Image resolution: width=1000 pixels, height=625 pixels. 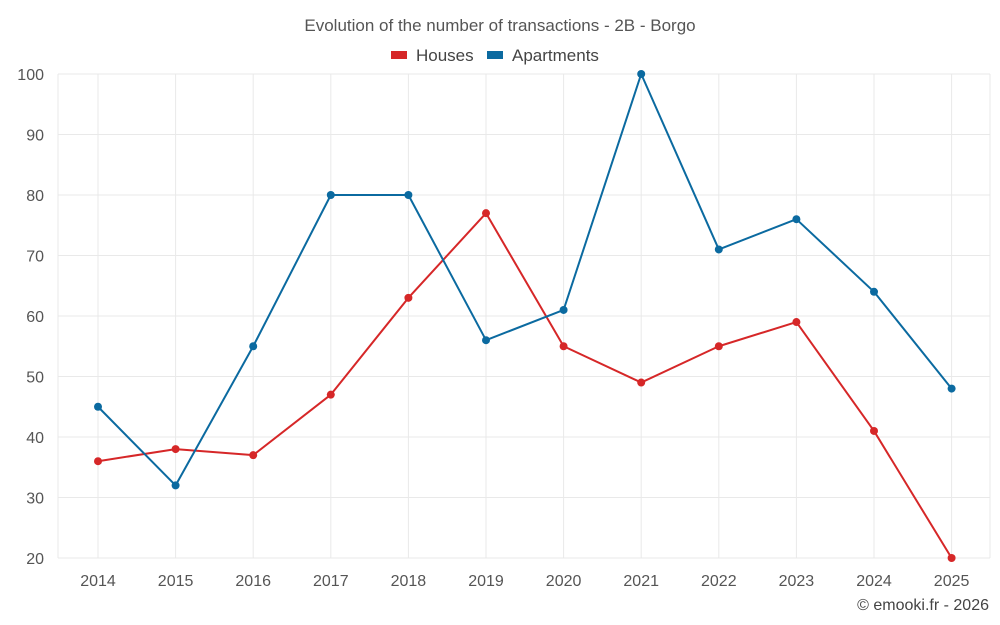 What do you see at coordinates (98, 461) in the screenshot?
I see `data-point-houses-2014` at bounding box center [98, 461].